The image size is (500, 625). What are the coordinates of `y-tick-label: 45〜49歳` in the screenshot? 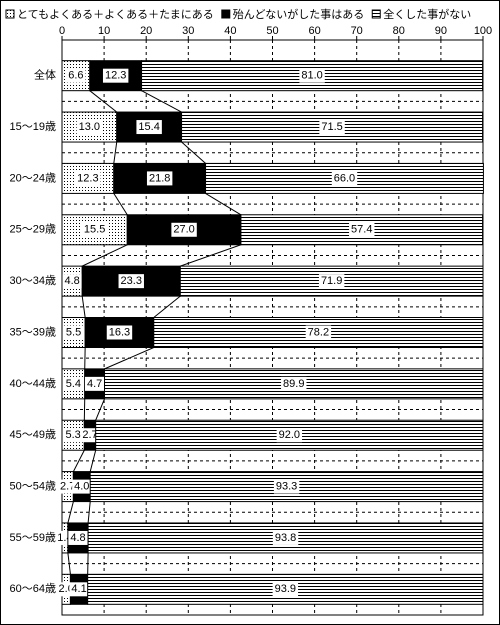 It's located at (33, 434).